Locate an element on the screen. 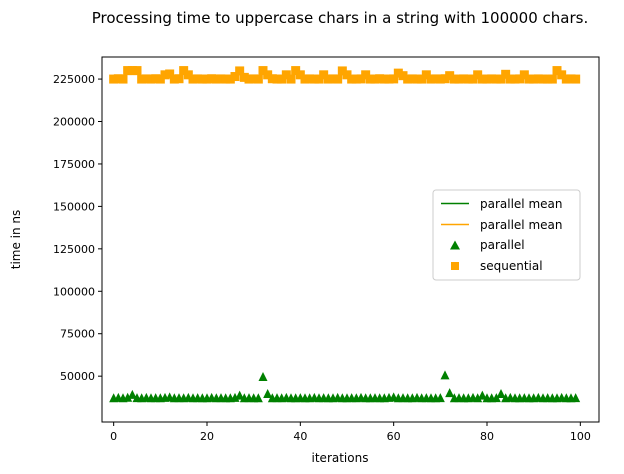  legend-label-3: parallel is located at coordinates (502, 245).